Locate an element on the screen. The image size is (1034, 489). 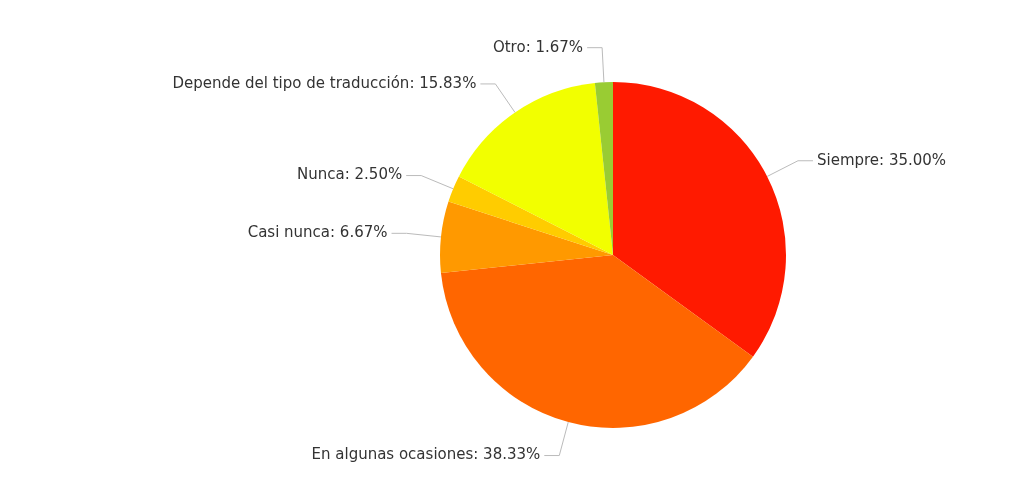
slice-label: En algunas ocasiones: 38.33% is located at coordinates (426, 454).